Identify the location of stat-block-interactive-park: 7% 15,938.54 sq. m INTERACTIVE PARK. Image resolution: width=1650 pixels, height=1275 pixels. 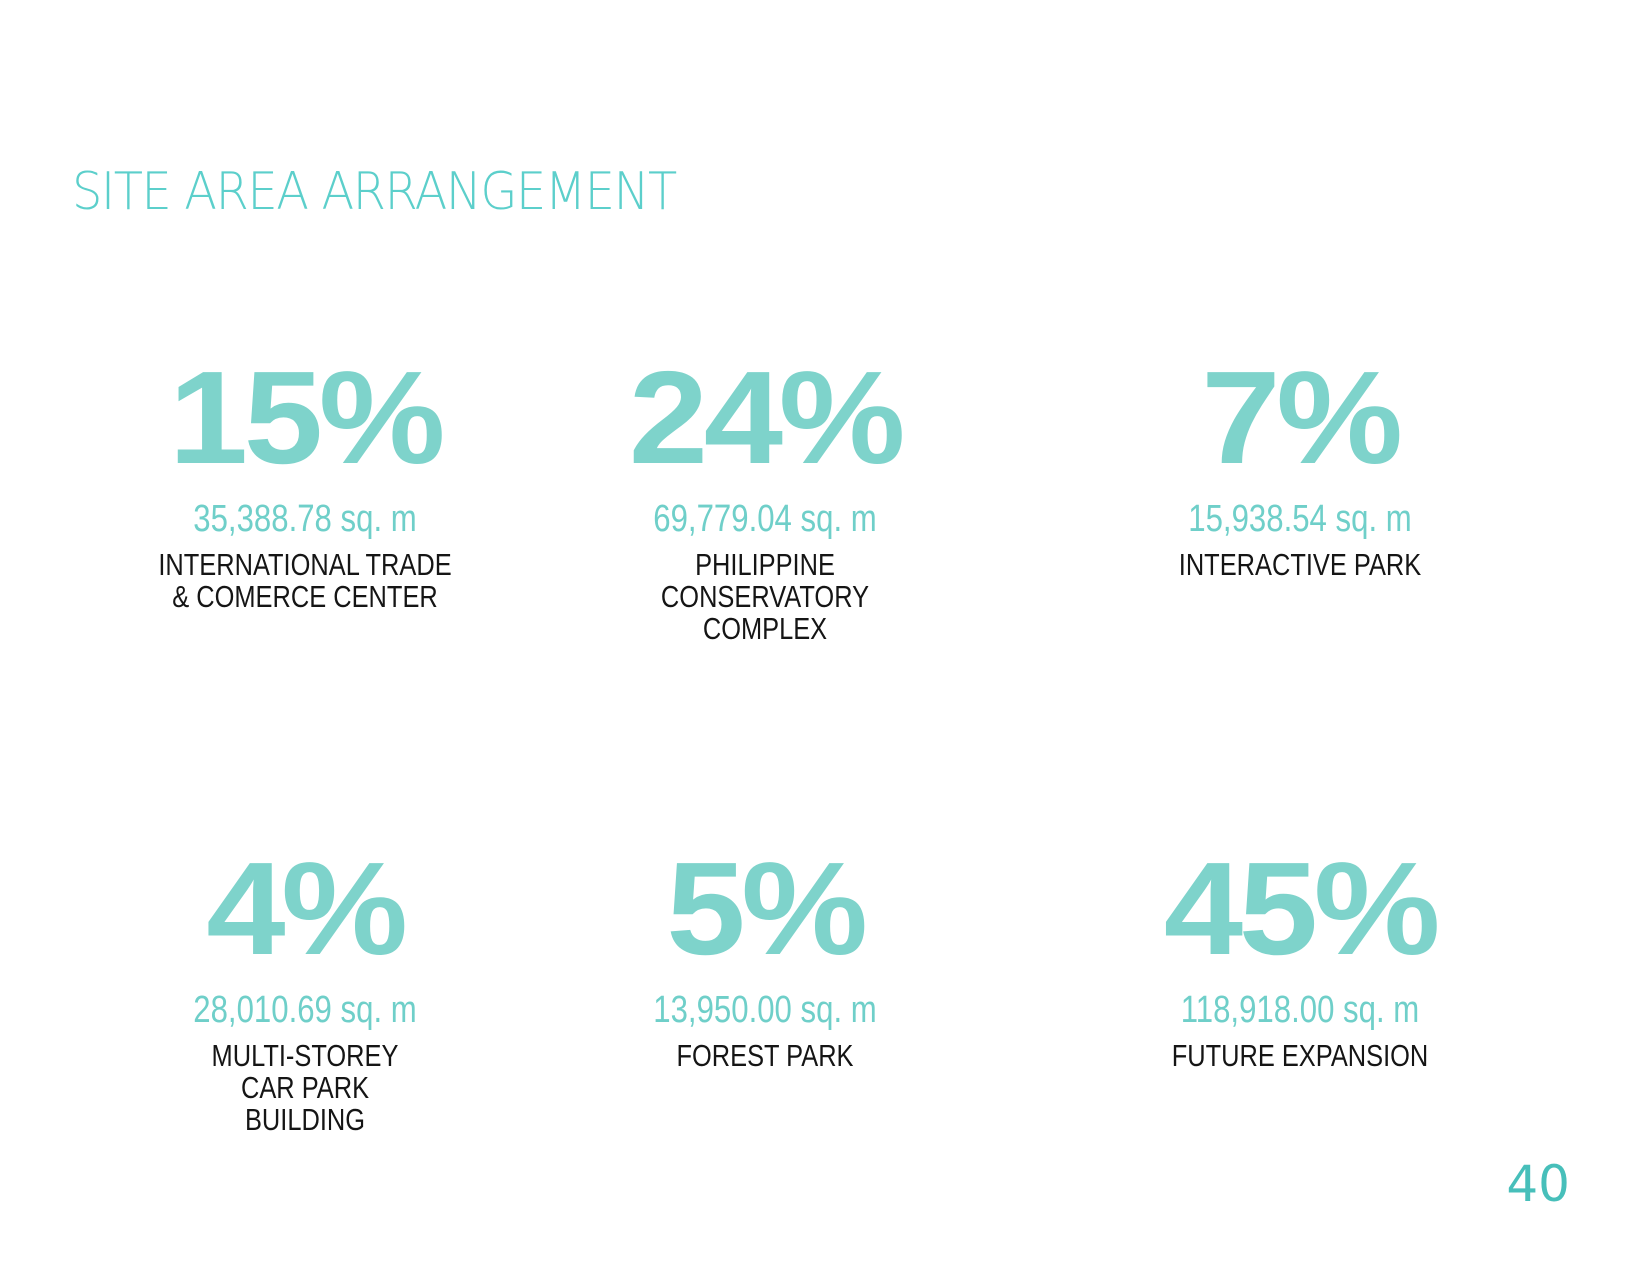
(1300, 466).